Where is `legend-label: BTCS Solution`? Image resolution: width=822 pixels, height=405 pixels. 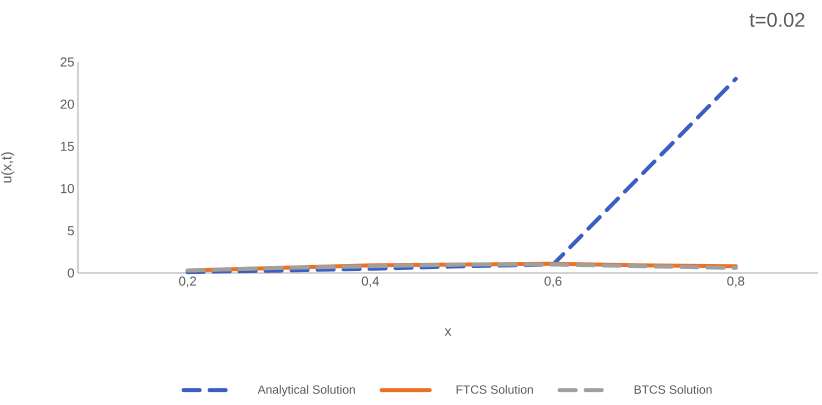
legend-label: BTCS Solution is located at coordinates (673, 389).